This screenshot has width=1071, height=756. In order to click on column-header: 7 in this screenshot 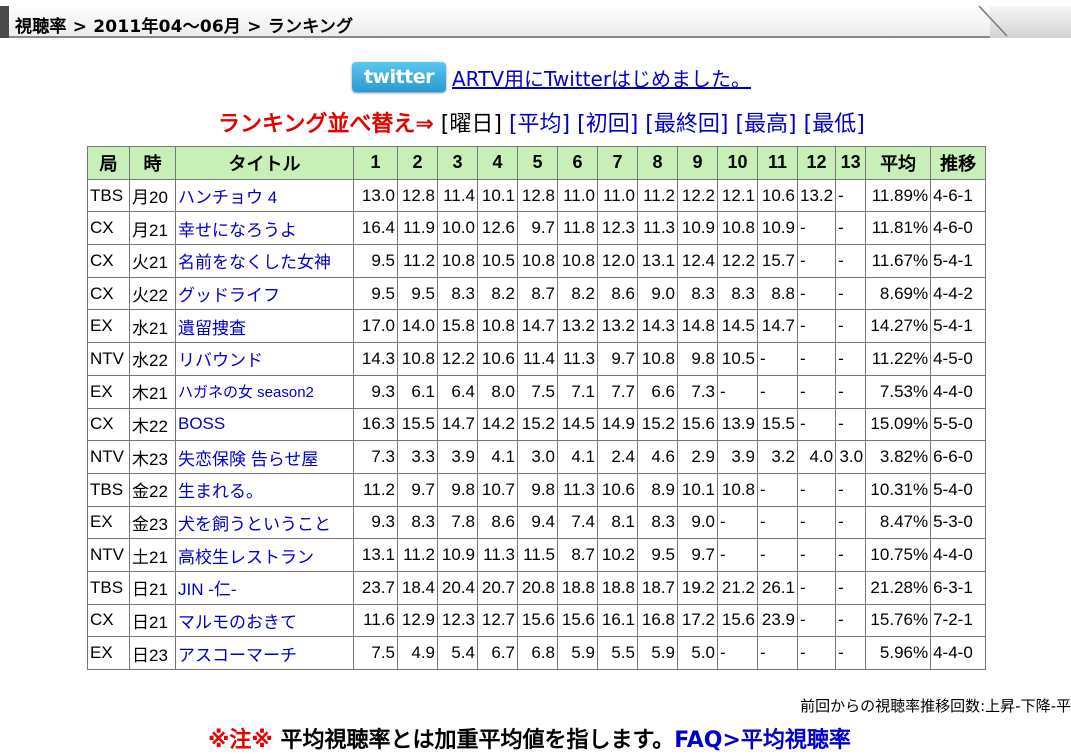, I will do `click(617, 163)`.